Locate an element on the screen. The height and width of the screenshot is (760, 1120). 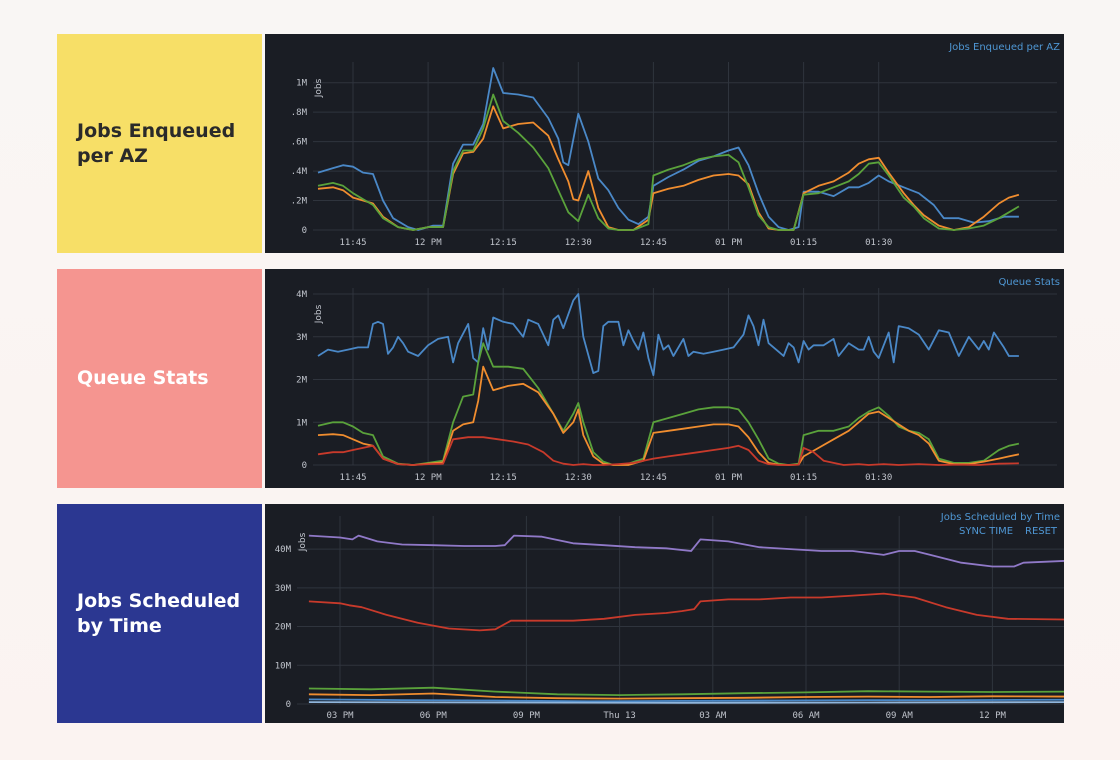
y-tick-label: .4M is located at coordinates (299, 172).